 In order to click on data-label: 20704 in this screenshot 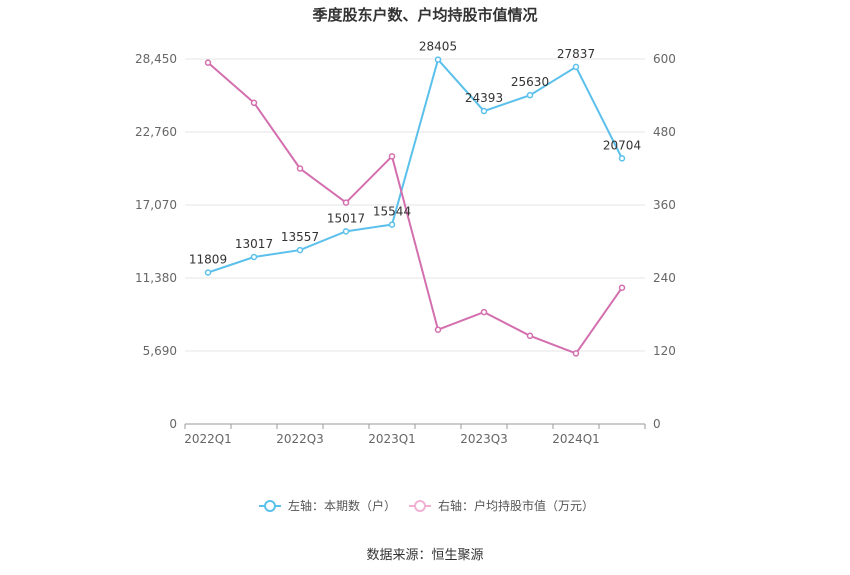, I will do `click(622, 145)`.